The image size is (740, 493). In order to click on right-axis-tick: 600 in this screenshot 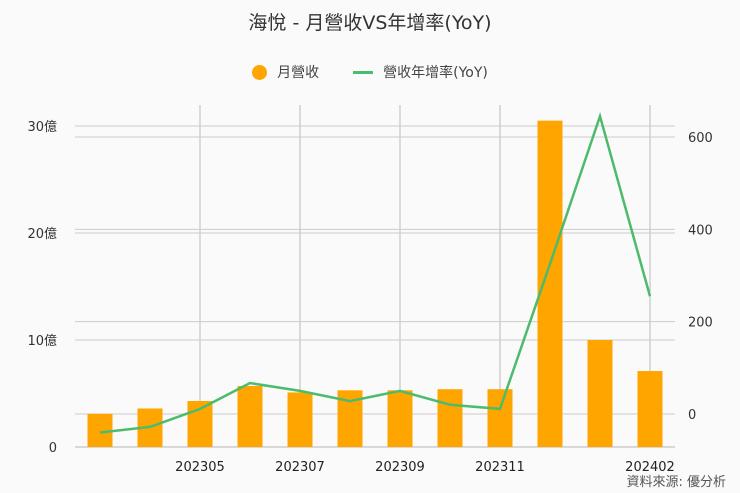, I will do `click(700, 138)`.